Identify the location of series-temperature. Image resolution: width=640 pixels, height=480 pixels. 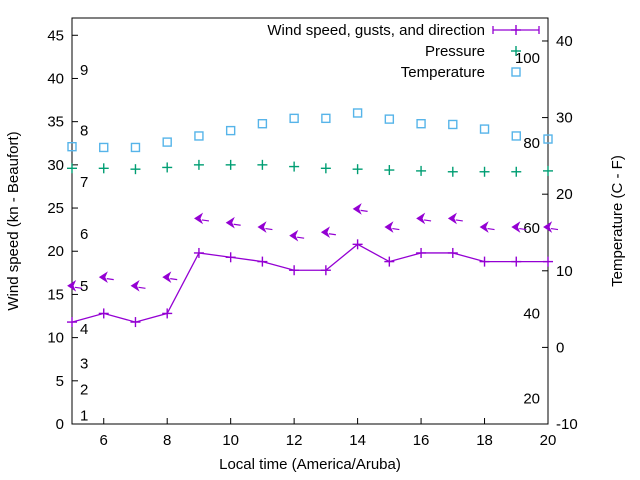
(310, 130).